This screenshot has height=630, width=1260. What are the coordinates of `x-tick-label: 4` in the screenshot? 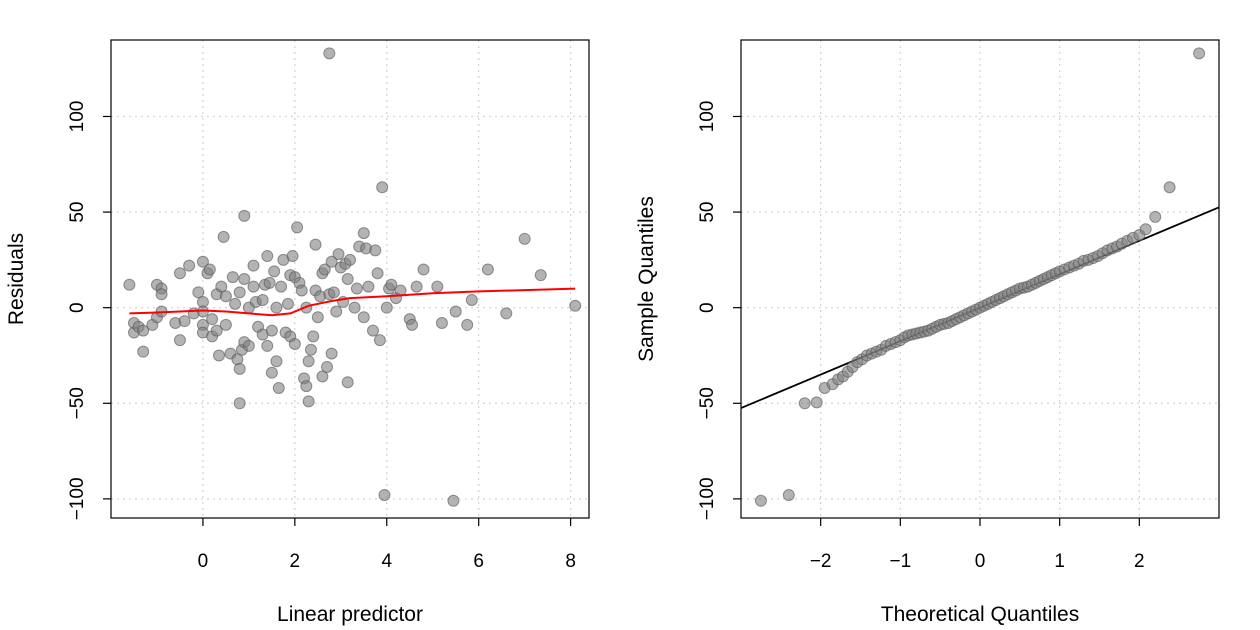 It's located at (386, 561).